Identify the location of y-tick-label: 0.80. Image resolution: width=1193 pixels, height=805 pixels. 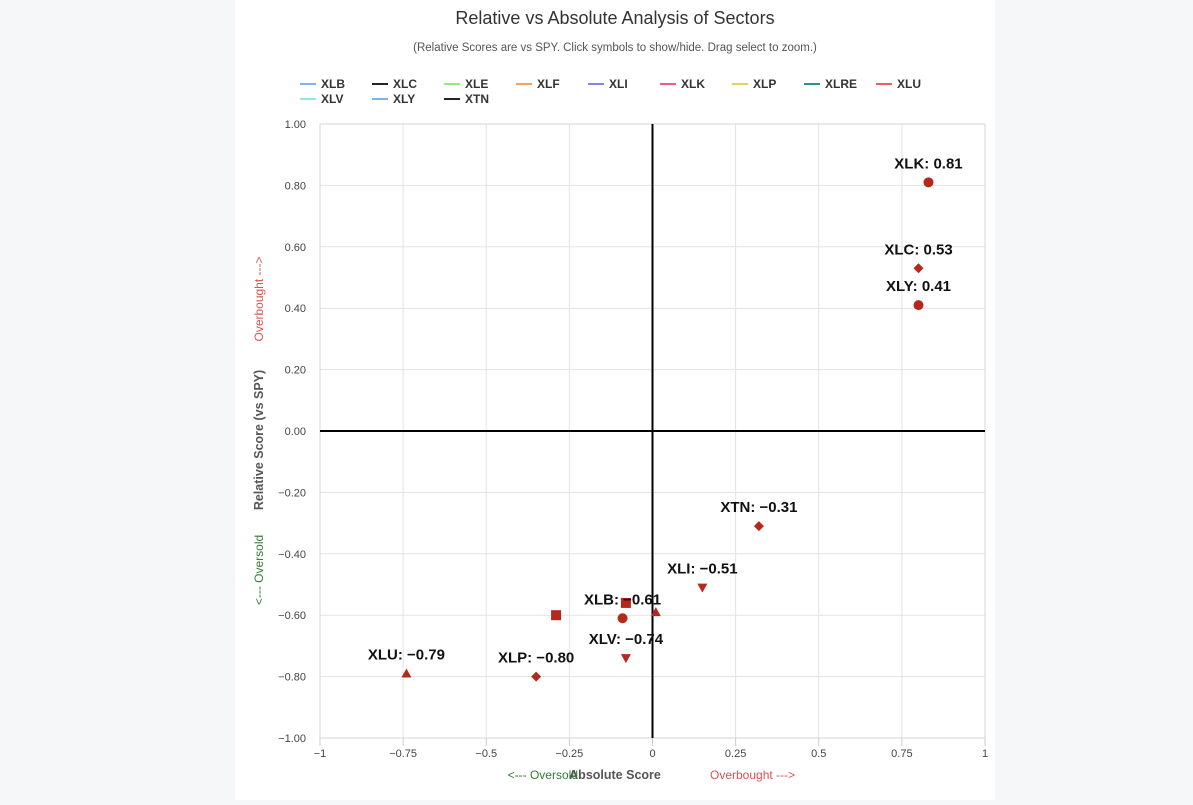
(295, 186).